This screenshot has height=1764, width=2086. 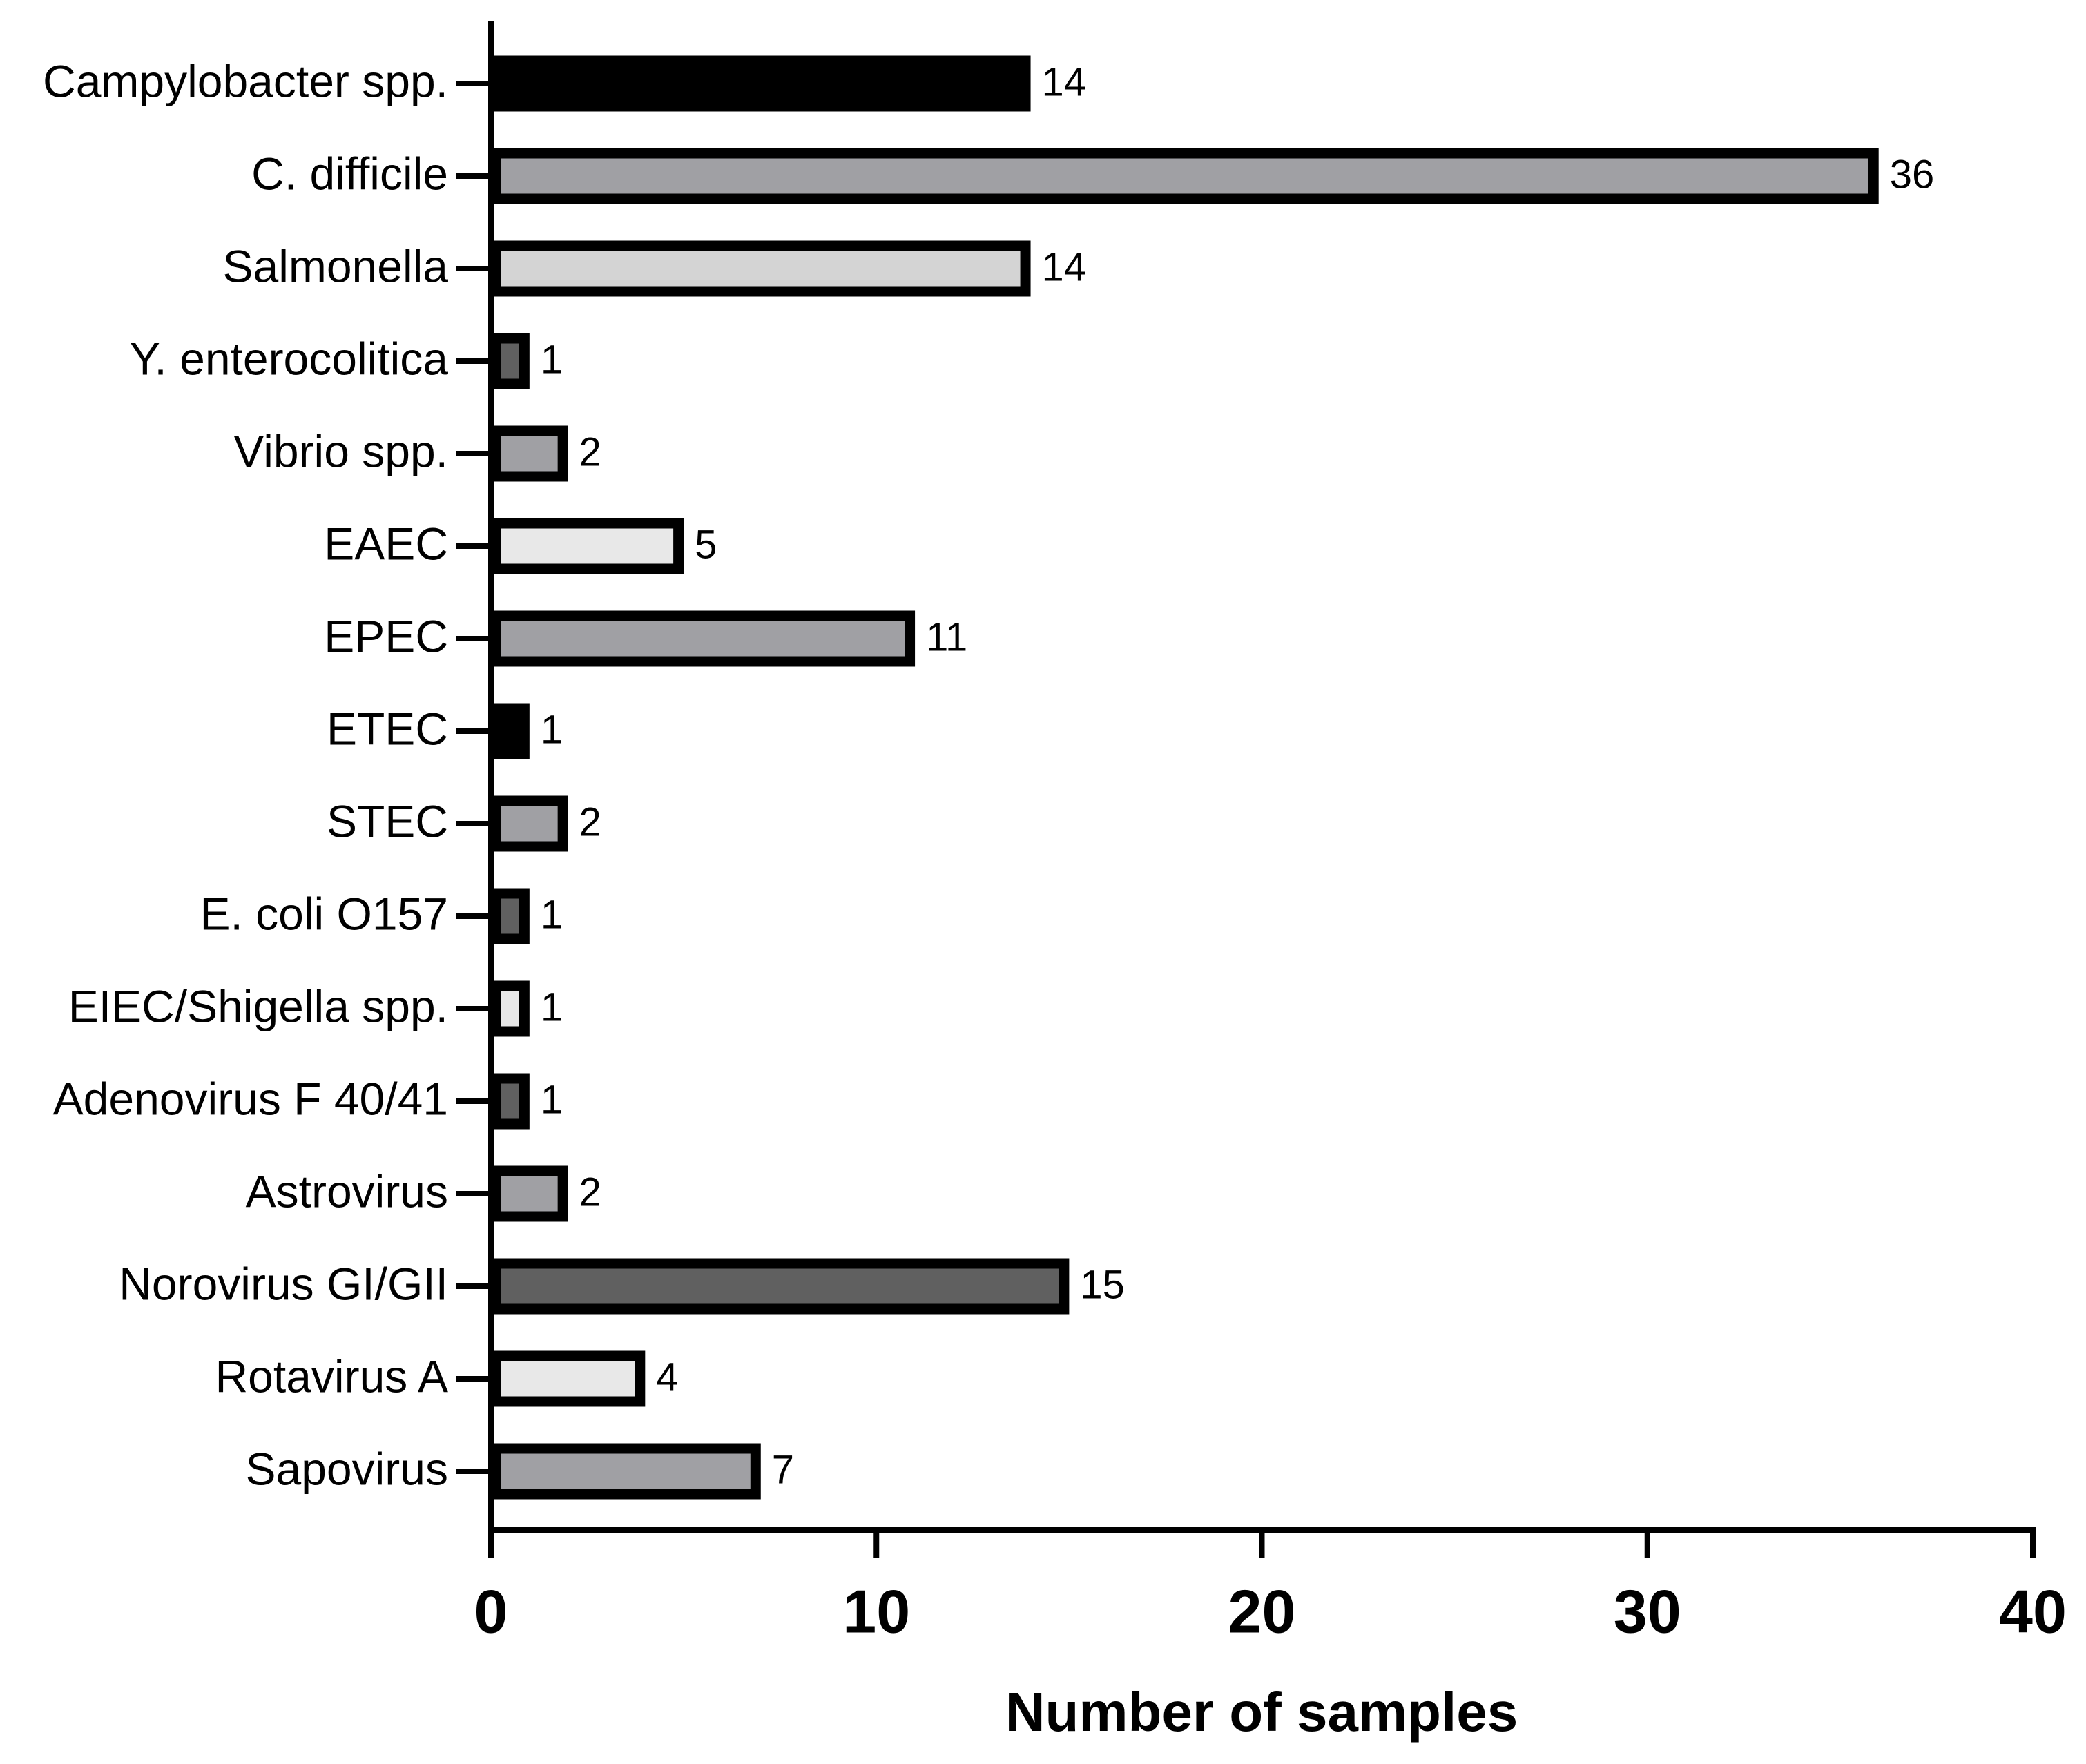 What do you see at coordinates (251, 1098) in the screenshot?
I see `y-tick-label: Adenovirus F 40/41` at bounding box center [251, 1098].